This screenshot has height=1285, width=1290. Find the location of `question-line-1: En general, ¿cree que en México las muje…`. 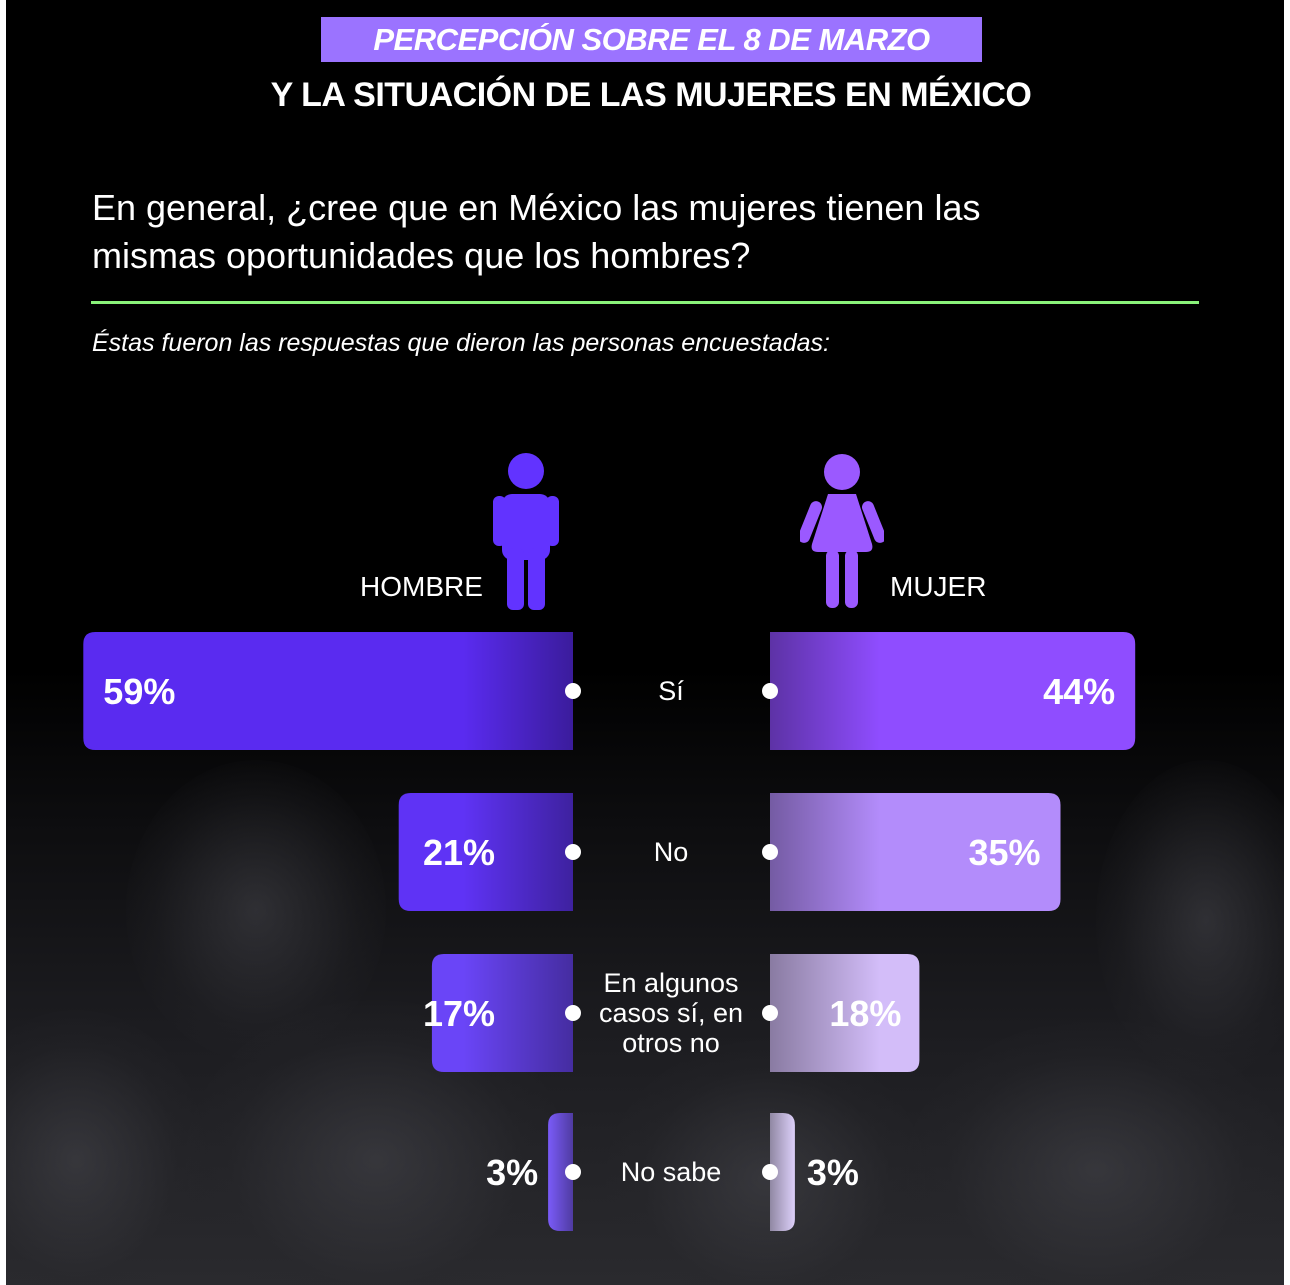

question-line-1: En general, ¿cree que en México las muje… is located at coordinates (536, 207).